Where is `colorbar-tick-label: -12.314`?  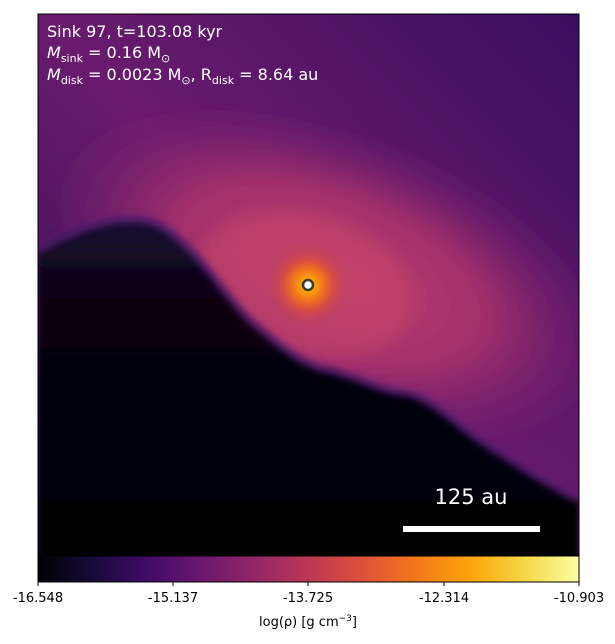 colorbar-tick-label: -12.314 is located at coordinates (444, 598).